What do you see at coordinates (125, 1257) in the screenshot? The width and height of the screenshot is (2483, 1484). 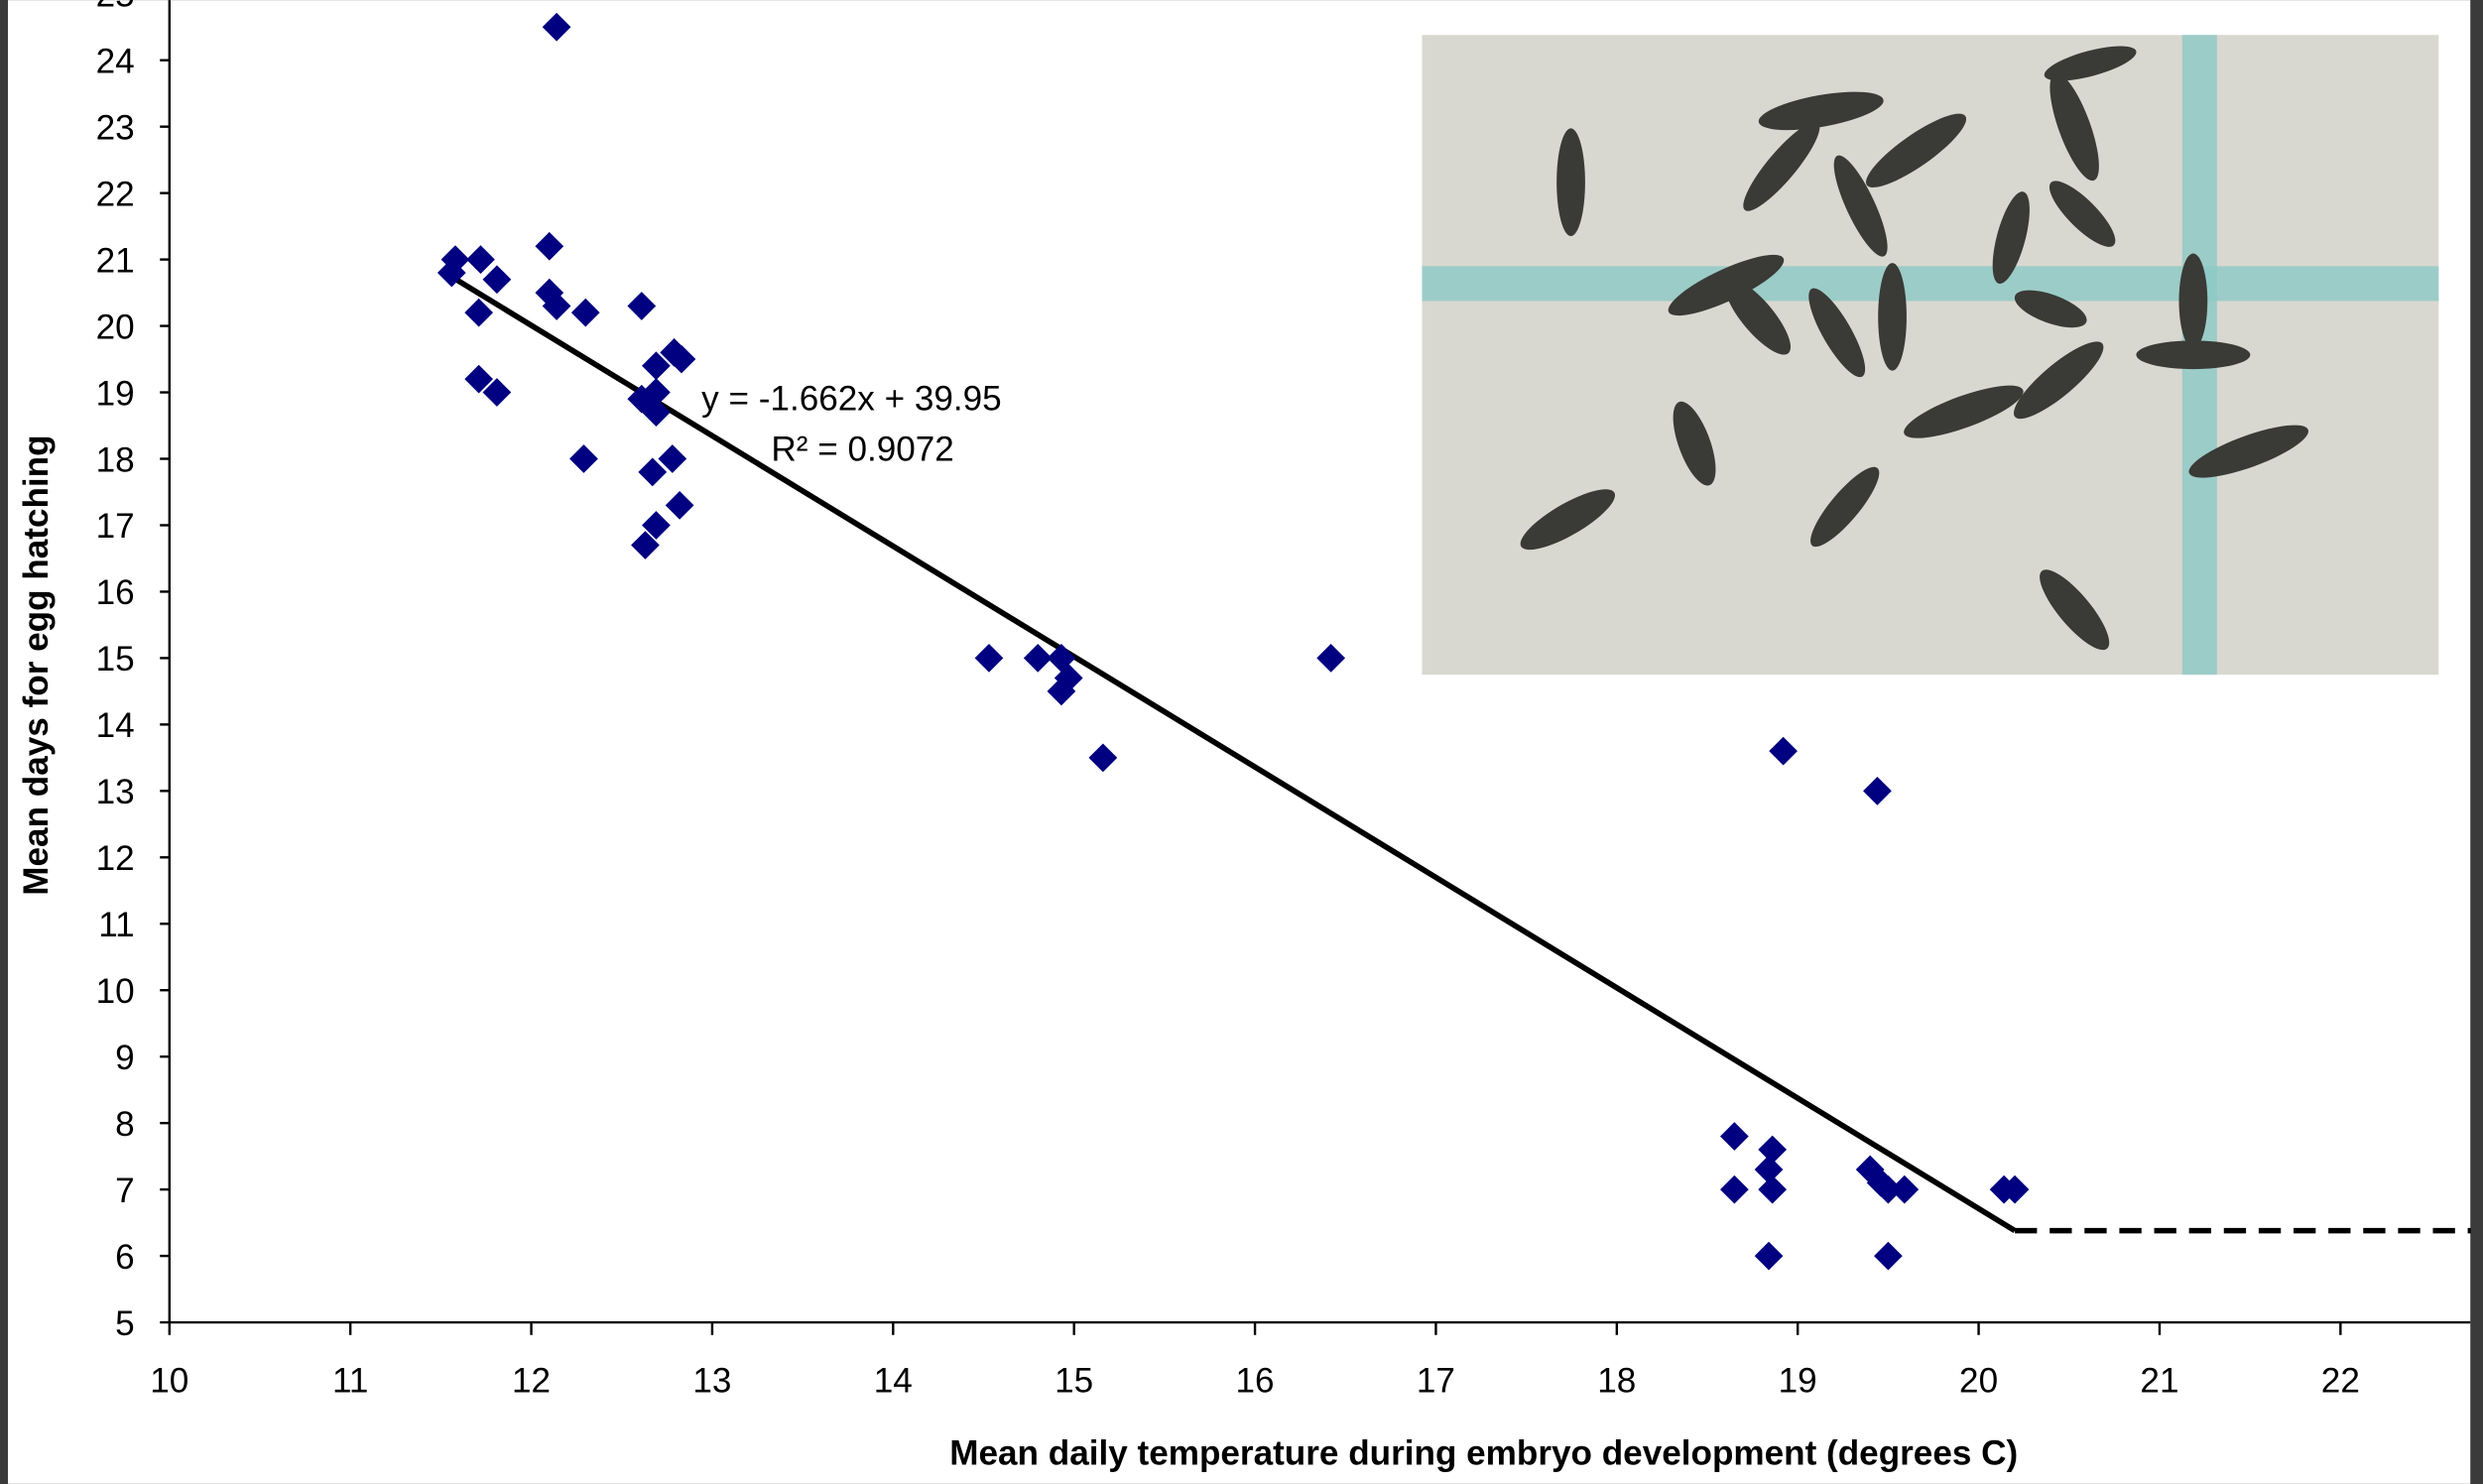 I see `y-tick-label: 6` at bounding box center [125, 1257].